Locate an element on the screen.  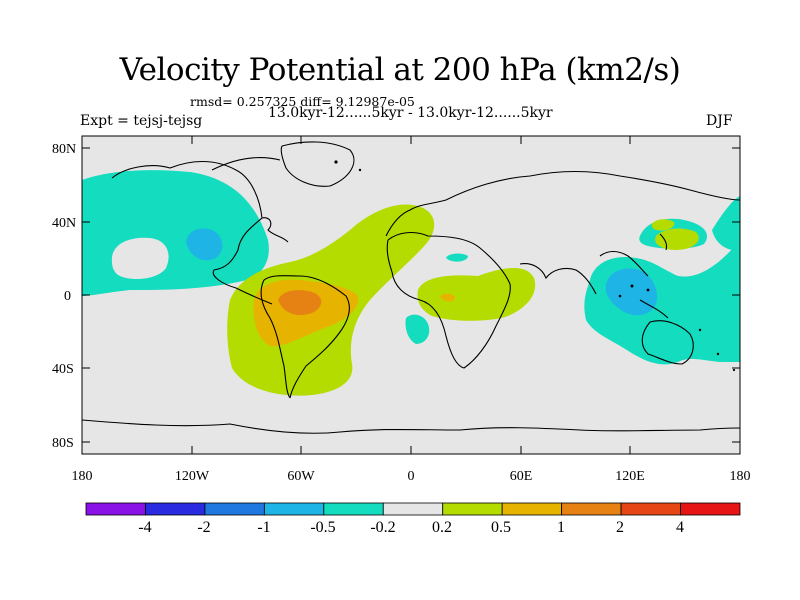
chart-title: Velocity Potential at 200 hPa (km2/s) is located at coordinates (400, 70).